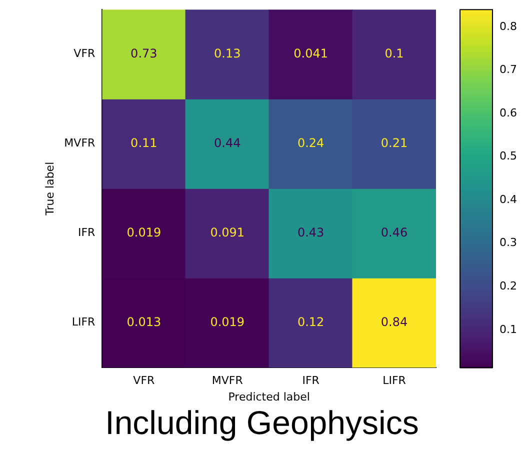 Image resolution: width=524 pixels, height=453 pixels. Describe the element at coordinates (509, 26) in the screenshot. I see `color-bar-label: 0.8` at that location.